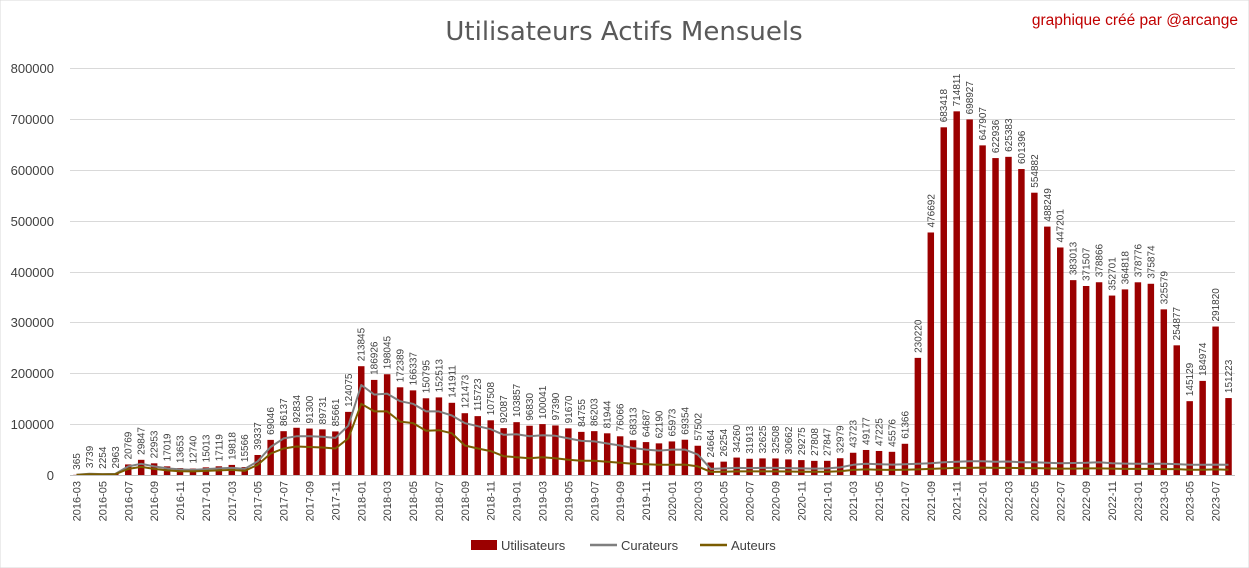  What do you see at coordinates (181, 501) in the screenshot?
I see `x-tick-label: 2016-11` at bounding box center [181, 501].